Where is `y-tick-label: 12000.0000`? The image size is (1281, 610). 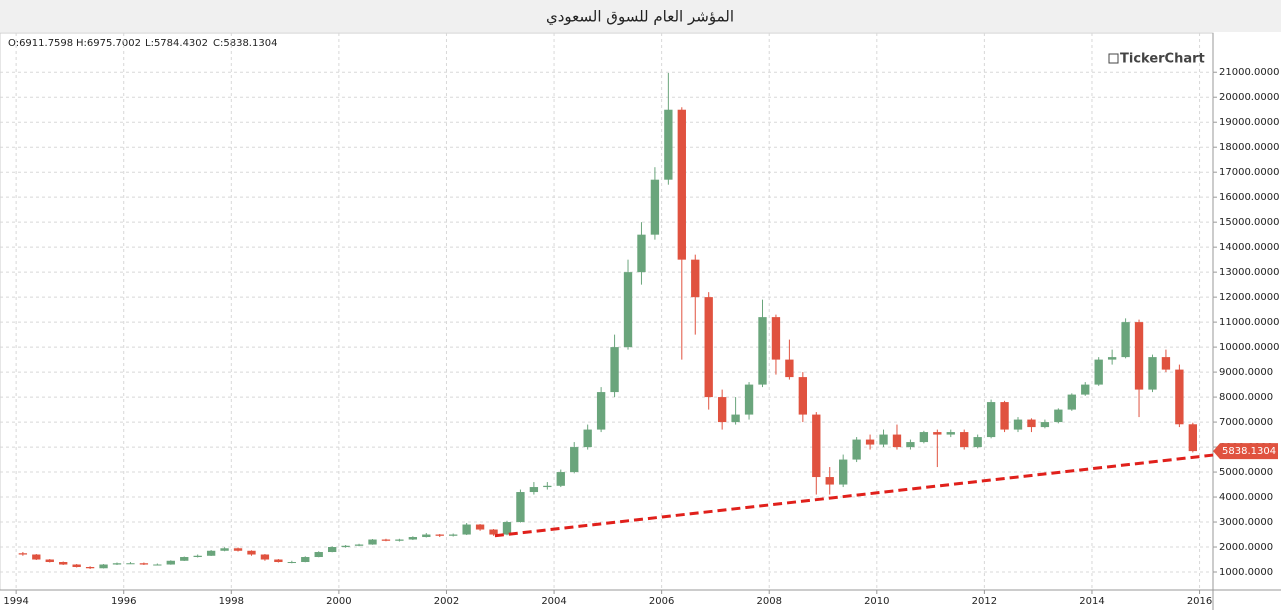 y-tick-label: 12000.0000 is located at coordinates (1249, 297).